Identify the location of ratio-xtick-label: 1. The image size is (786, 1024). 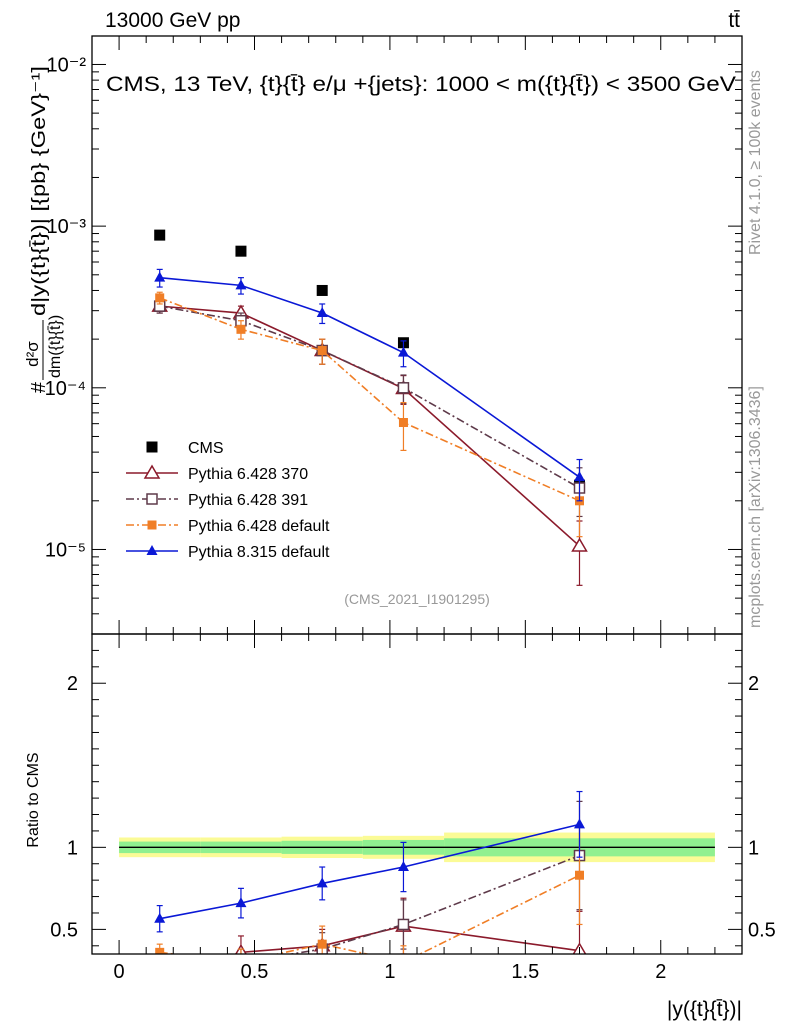
(389, 972).